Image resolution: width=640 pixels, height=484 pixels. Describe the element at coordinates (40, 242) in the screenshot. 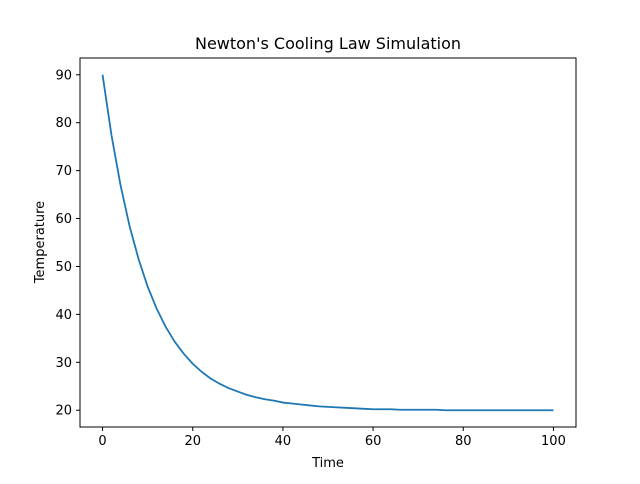

I see `y-axis-label: Temperature` at that location.